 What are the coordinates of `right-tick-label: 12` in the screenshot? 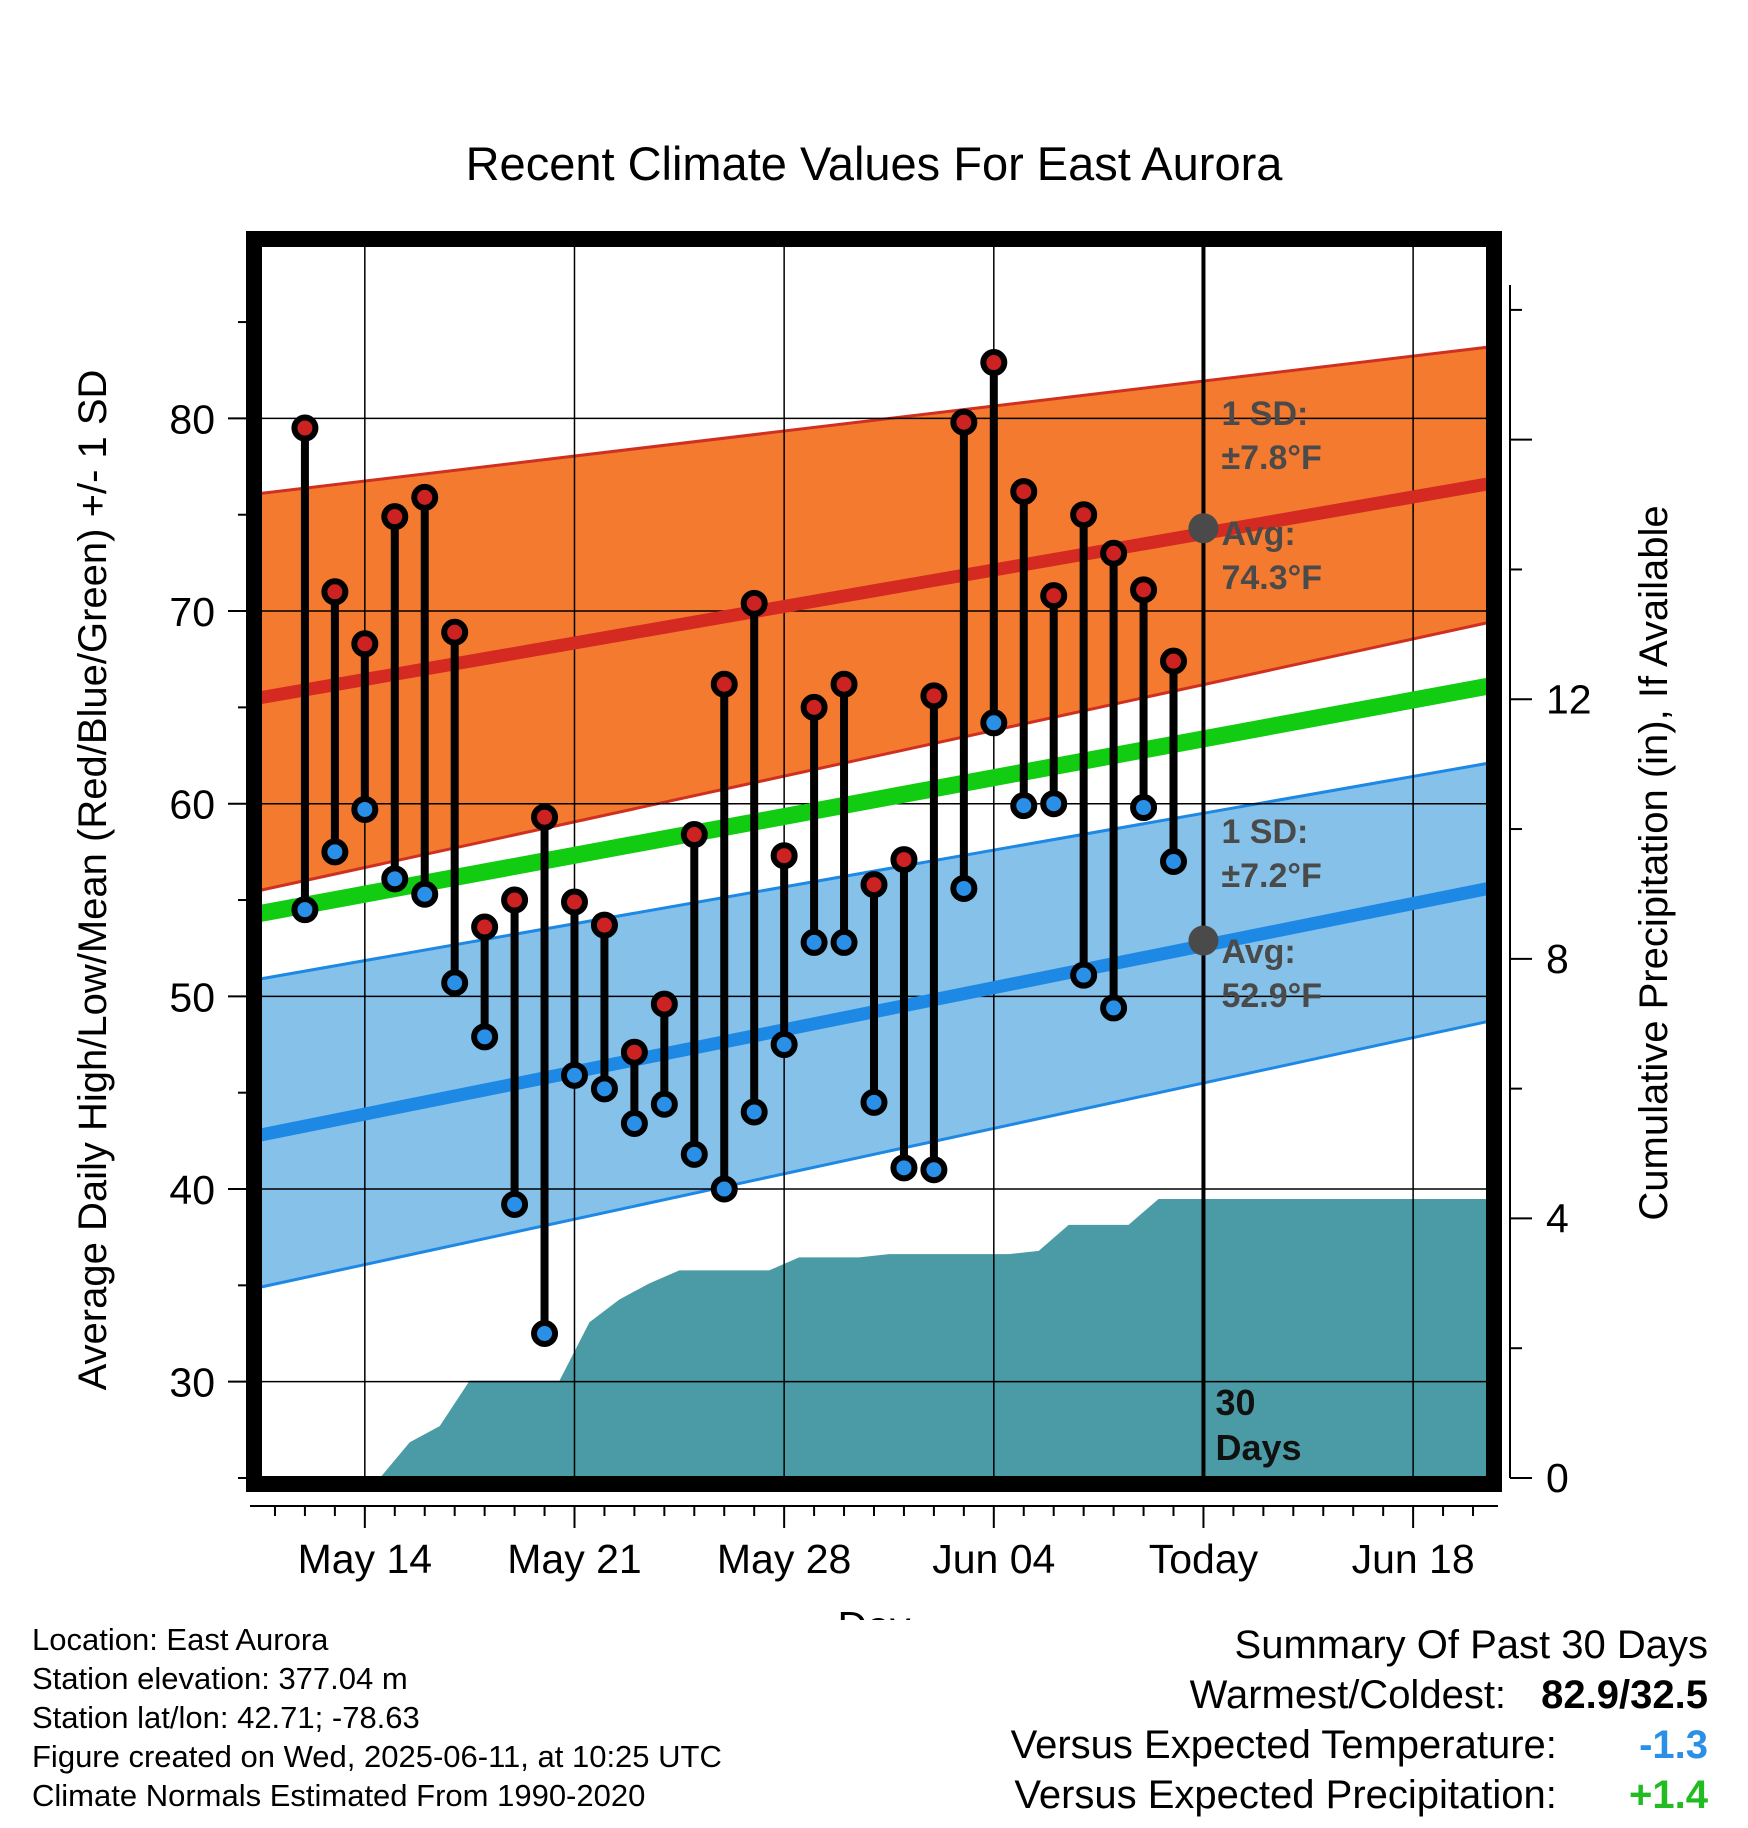 It's located at (1569, 699).